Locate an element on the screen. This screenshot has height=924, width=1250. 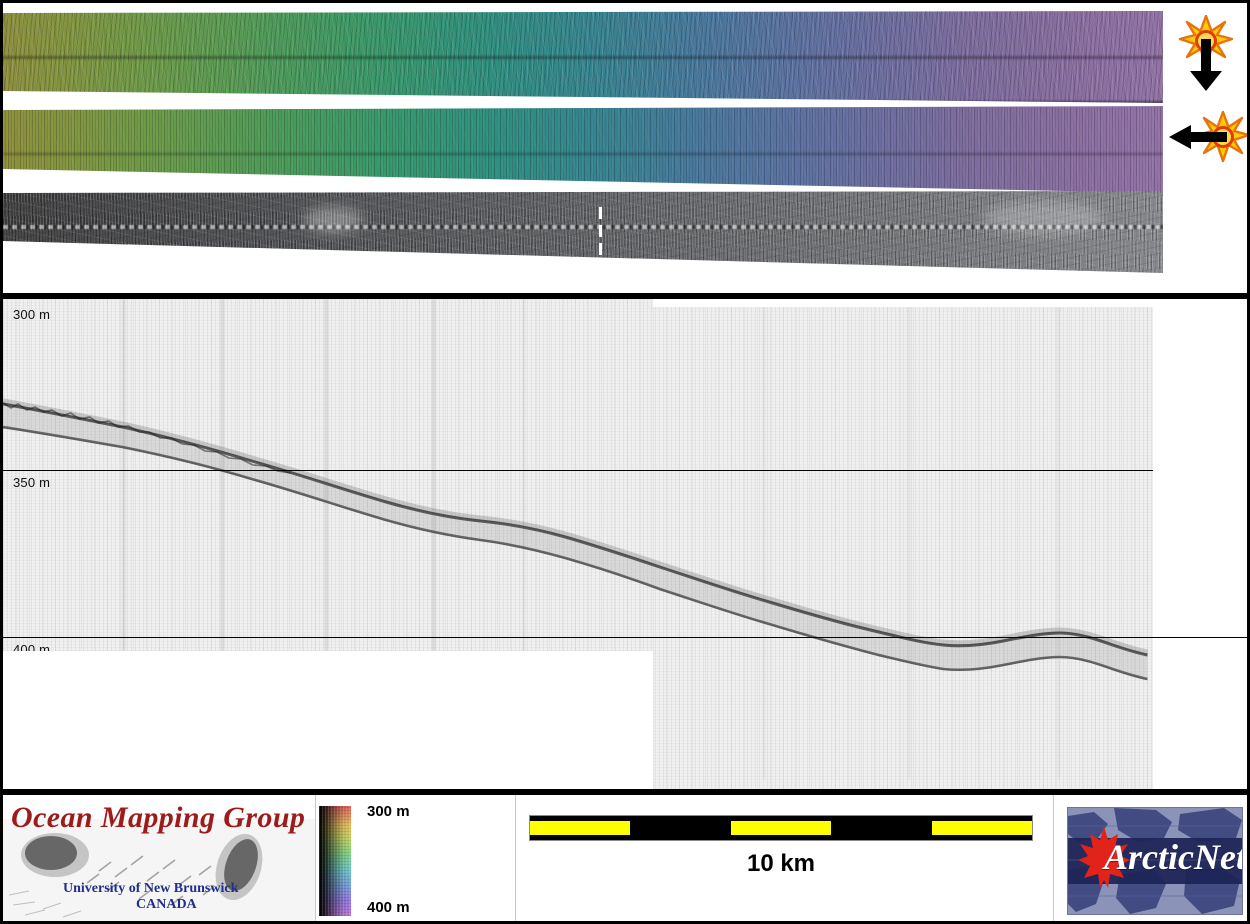
omg-university: University of New Brunswick is located at coordinates (151, 888).